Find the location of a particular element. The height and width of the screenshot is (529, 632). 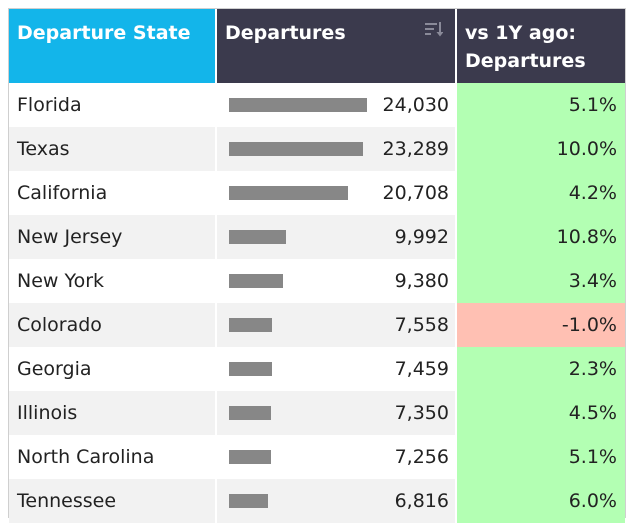

departures-cell: 7,558 is located at coordinates (337, 325).